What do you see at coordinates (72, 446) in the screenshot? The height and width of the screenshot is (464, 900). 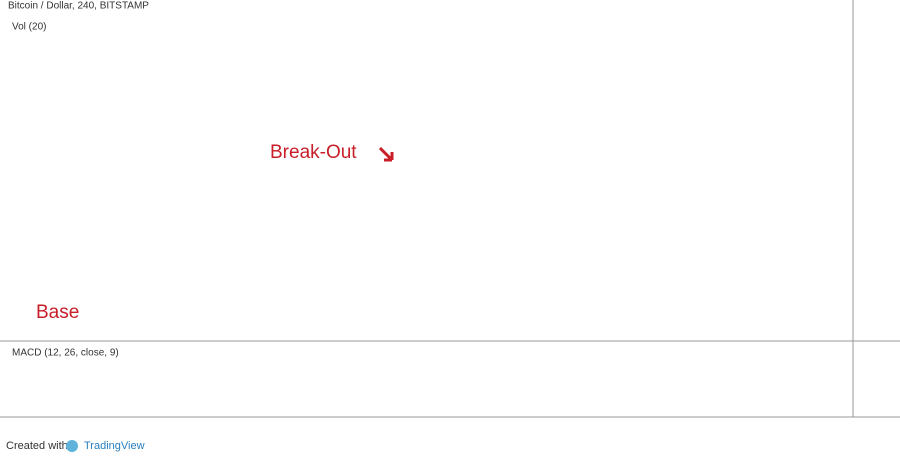 I see `logo` at bounding box center [72, 446].